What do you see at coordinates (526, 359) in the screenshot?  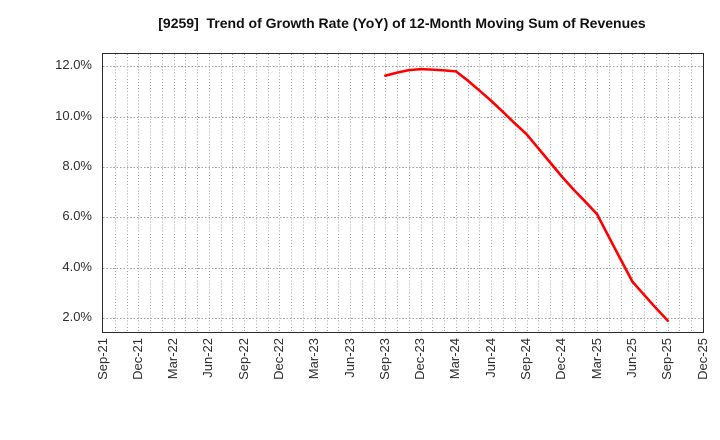 I see `x-tick-label: Sep-24` at bounding box center [526, 359].